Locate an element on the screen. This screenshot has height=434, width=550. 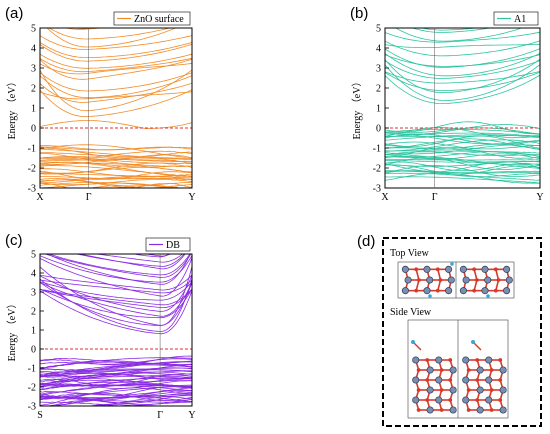
legend-box is located at coordinates (516, 18).